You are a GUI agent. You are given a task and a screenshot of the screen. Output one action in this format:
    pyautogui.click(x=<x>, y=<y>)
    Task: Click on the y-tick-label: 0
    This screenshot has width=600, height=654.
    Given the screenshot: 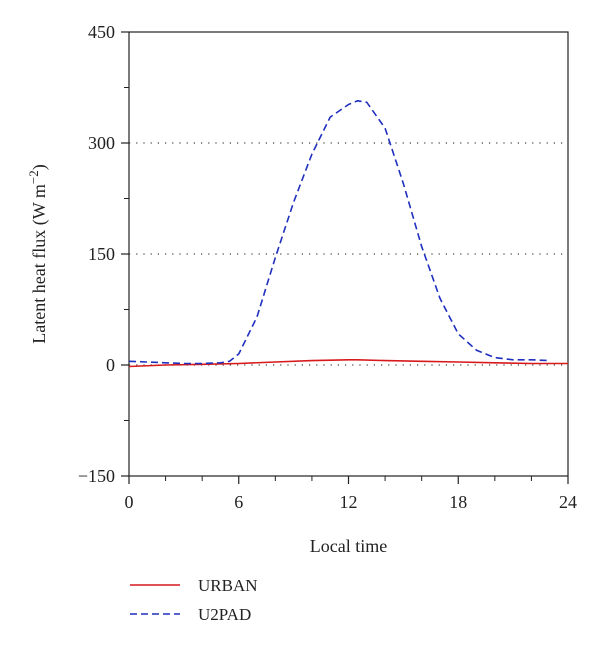 What is the action you would take?
    pyautogui.click(x=110, y=365)
    